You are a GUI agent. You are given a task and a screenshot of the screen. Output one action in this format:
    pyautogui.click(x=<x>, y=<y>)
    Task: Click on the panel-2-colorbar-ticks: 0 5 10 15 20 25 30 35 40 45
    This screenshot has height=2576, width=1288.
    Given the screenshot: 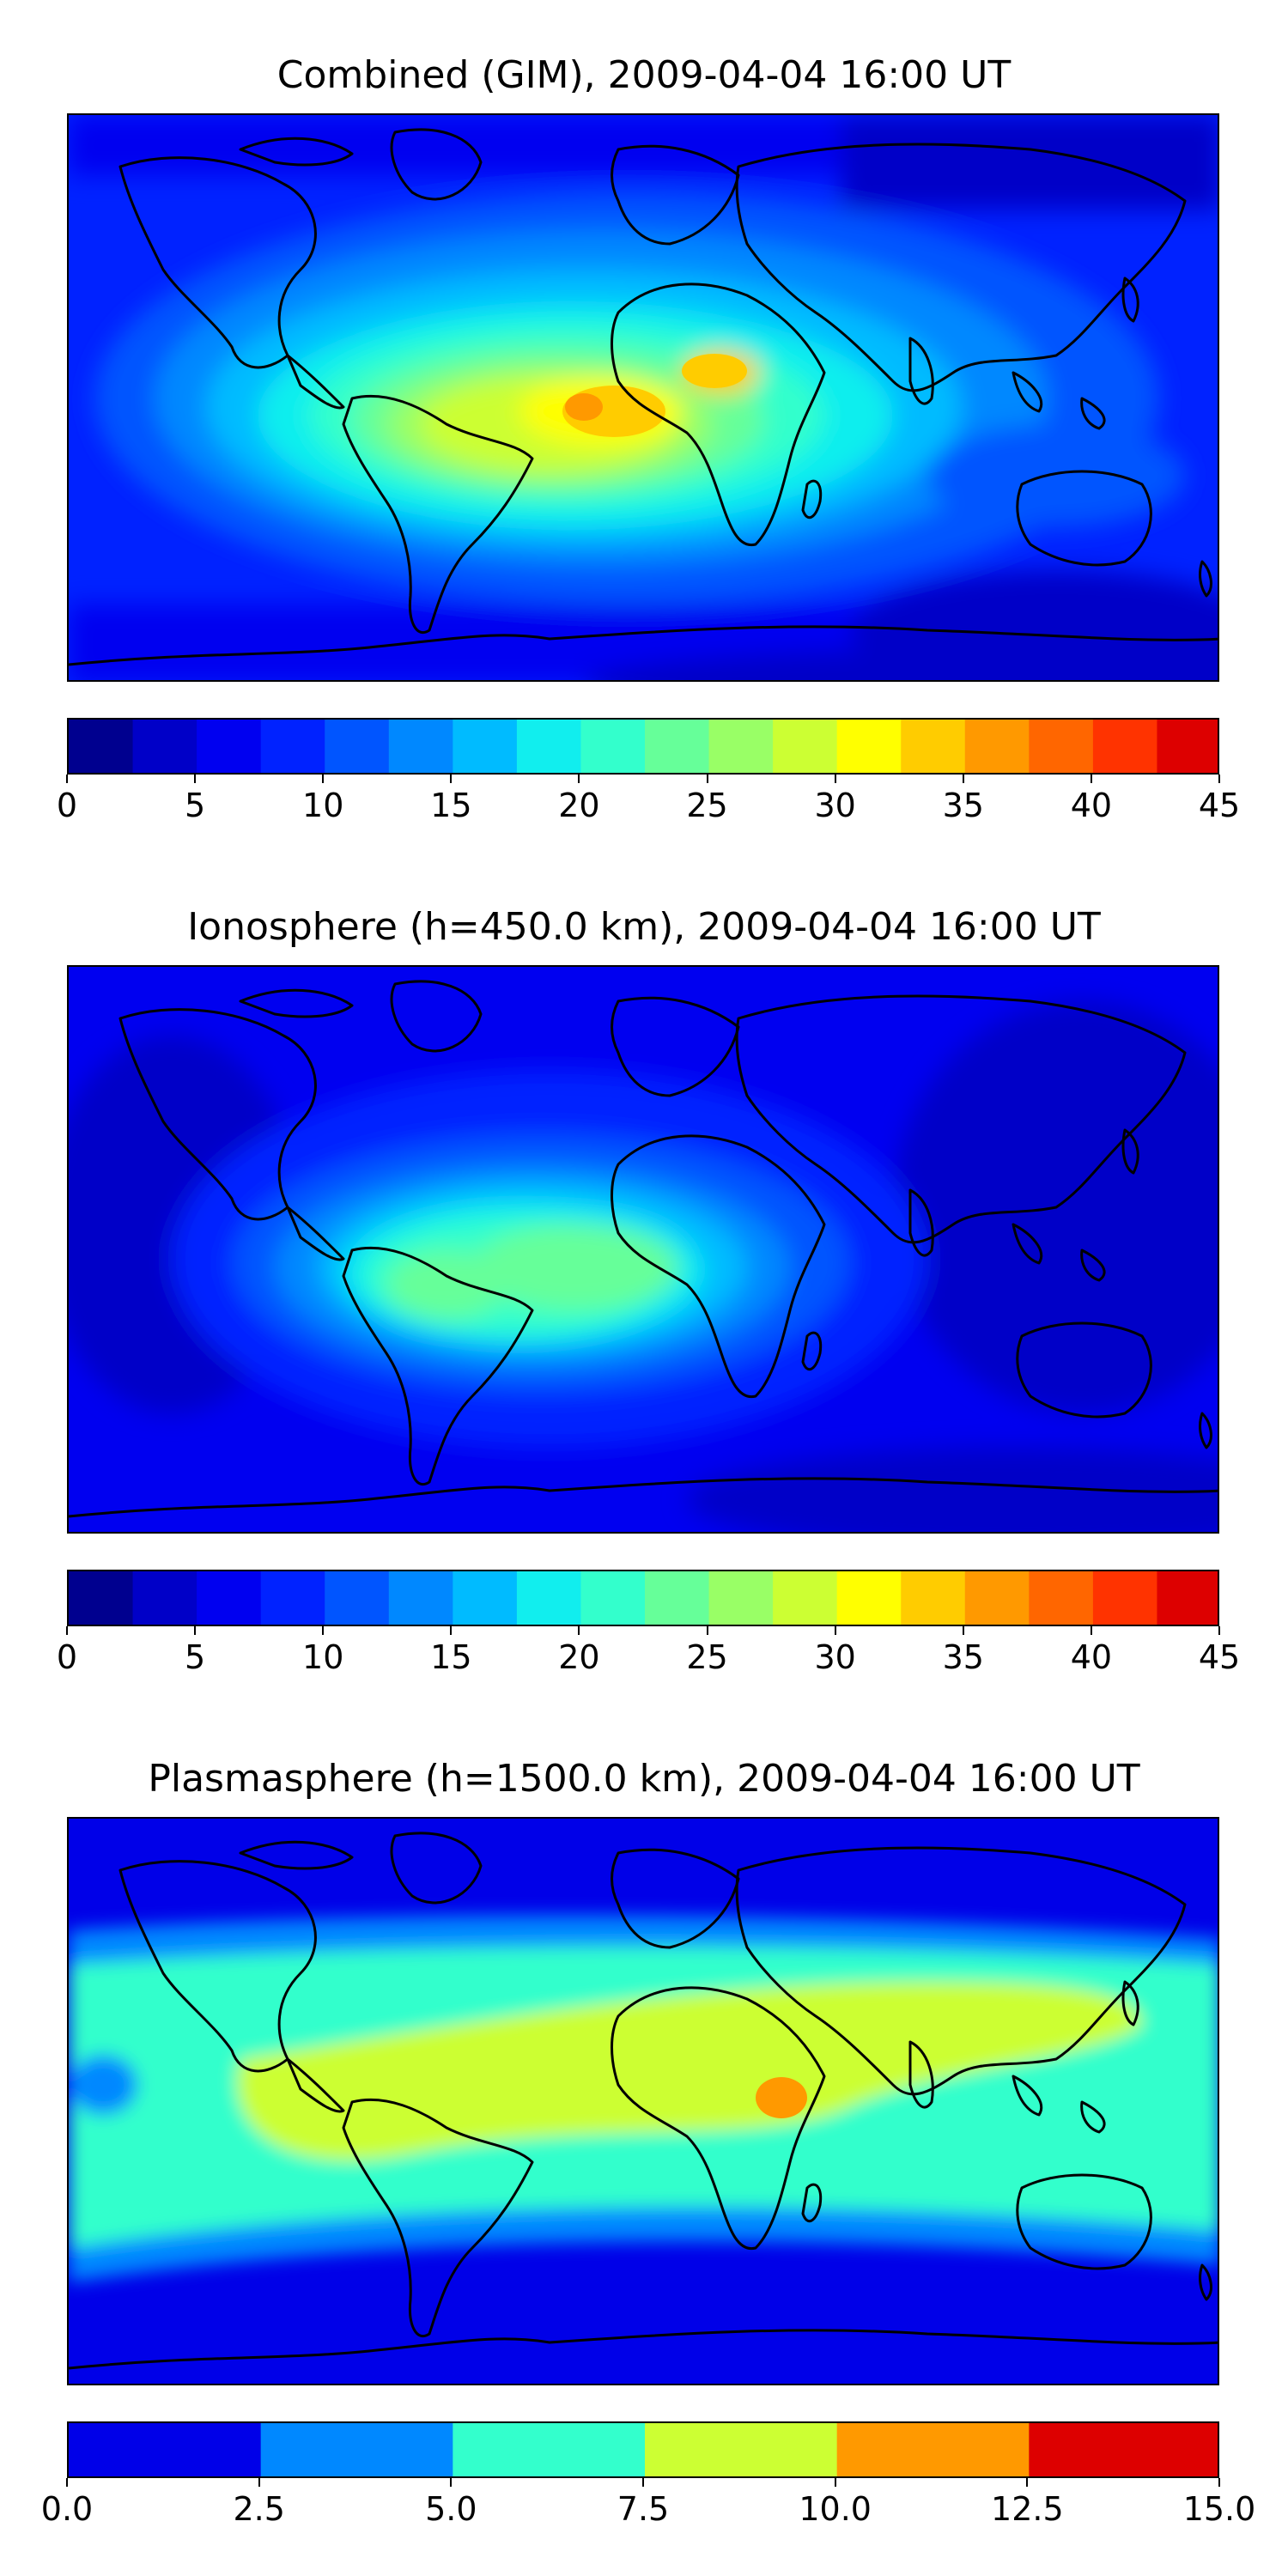 What is the action you would take?
    pyautogui.click(x=649, y=1652)
    